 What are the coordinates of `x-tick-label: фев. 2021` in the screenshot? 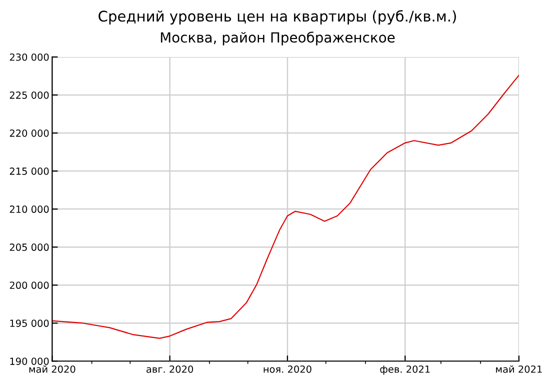 It's located at (405, 370).